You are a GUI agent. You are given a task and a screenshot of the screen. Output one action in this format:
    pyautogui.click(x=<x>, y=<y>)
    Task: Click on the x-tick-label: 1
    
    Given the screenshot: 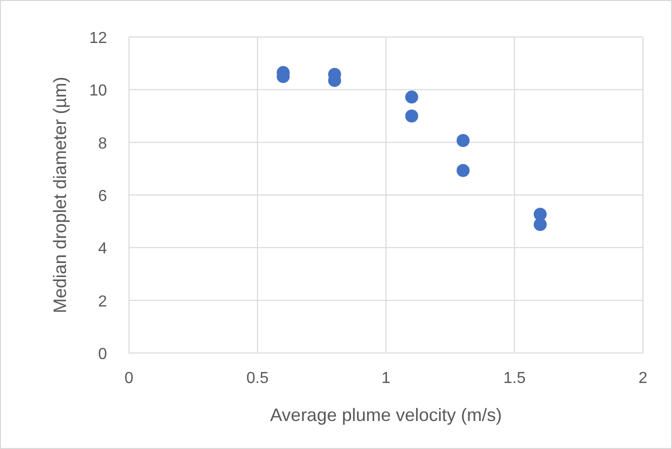 What is the action you would take?
    pyautogui.click(x=386, y=378)
    